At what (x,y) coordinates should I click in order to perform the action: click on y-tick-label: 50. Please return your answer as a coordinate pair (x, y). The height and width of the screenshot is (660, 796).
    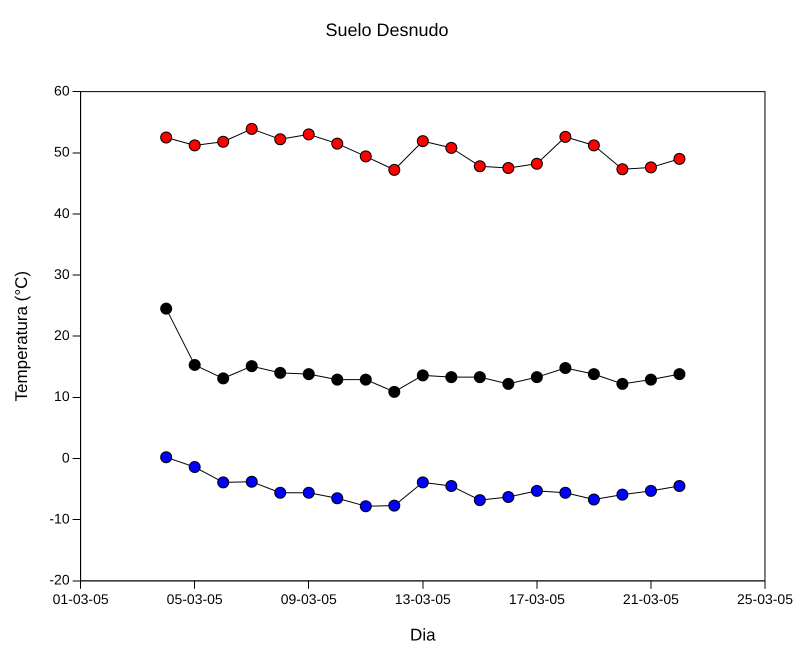
    Looking at the image, I should click on (62, 152).